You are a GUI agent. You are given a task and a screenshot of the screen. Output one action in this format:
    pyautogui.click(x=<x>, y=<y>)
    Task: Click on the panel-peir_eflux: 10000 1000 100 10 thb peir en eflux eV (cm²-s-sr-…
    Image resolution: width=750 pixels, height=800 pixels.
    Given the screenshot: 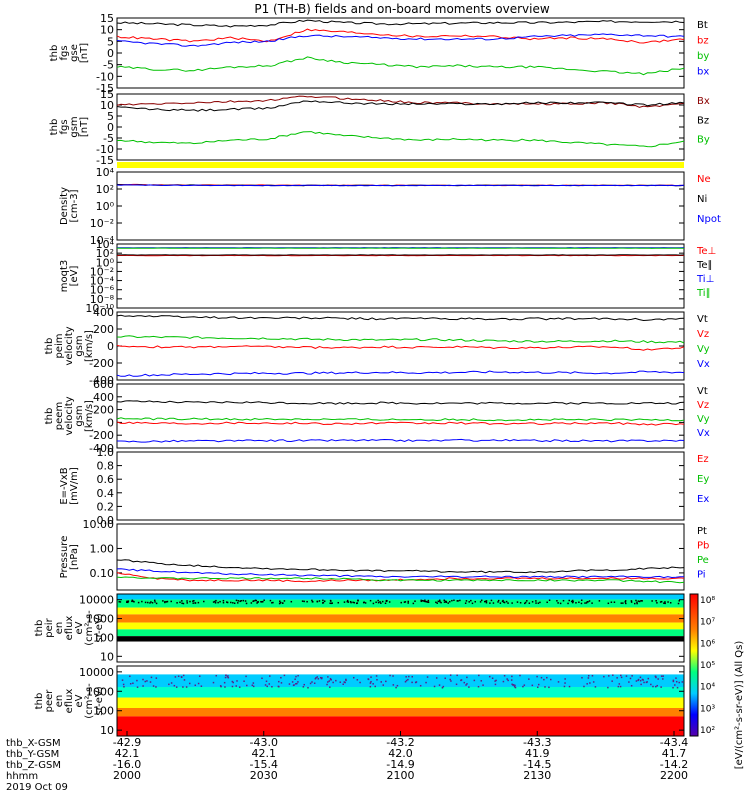 What is the action you would take?
    pyautogui.click(x=359, y=628)
    